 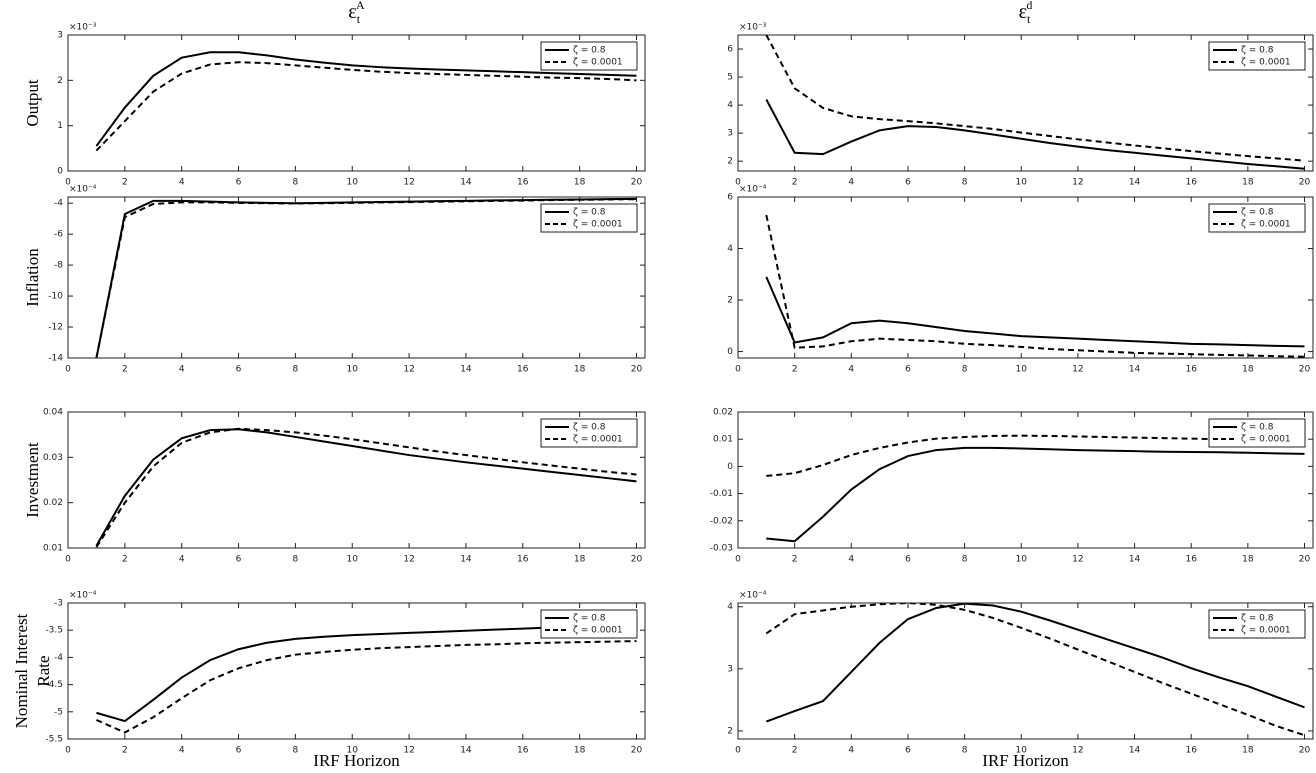 What do you see at coordinates (60, 126) in the screenshot?
I see `y-tick-label: 1` at bounding box center [60, 126].